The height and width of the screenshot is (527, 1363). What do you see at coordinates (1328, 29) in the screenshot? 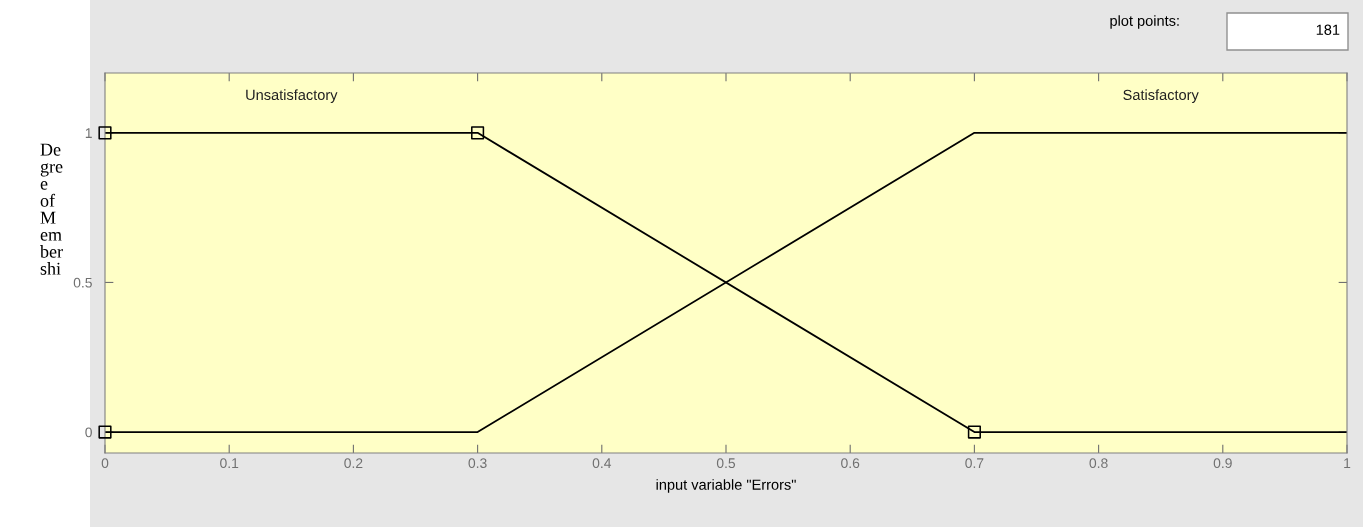
I see `text: 181` at bounding box center [1328, 29].